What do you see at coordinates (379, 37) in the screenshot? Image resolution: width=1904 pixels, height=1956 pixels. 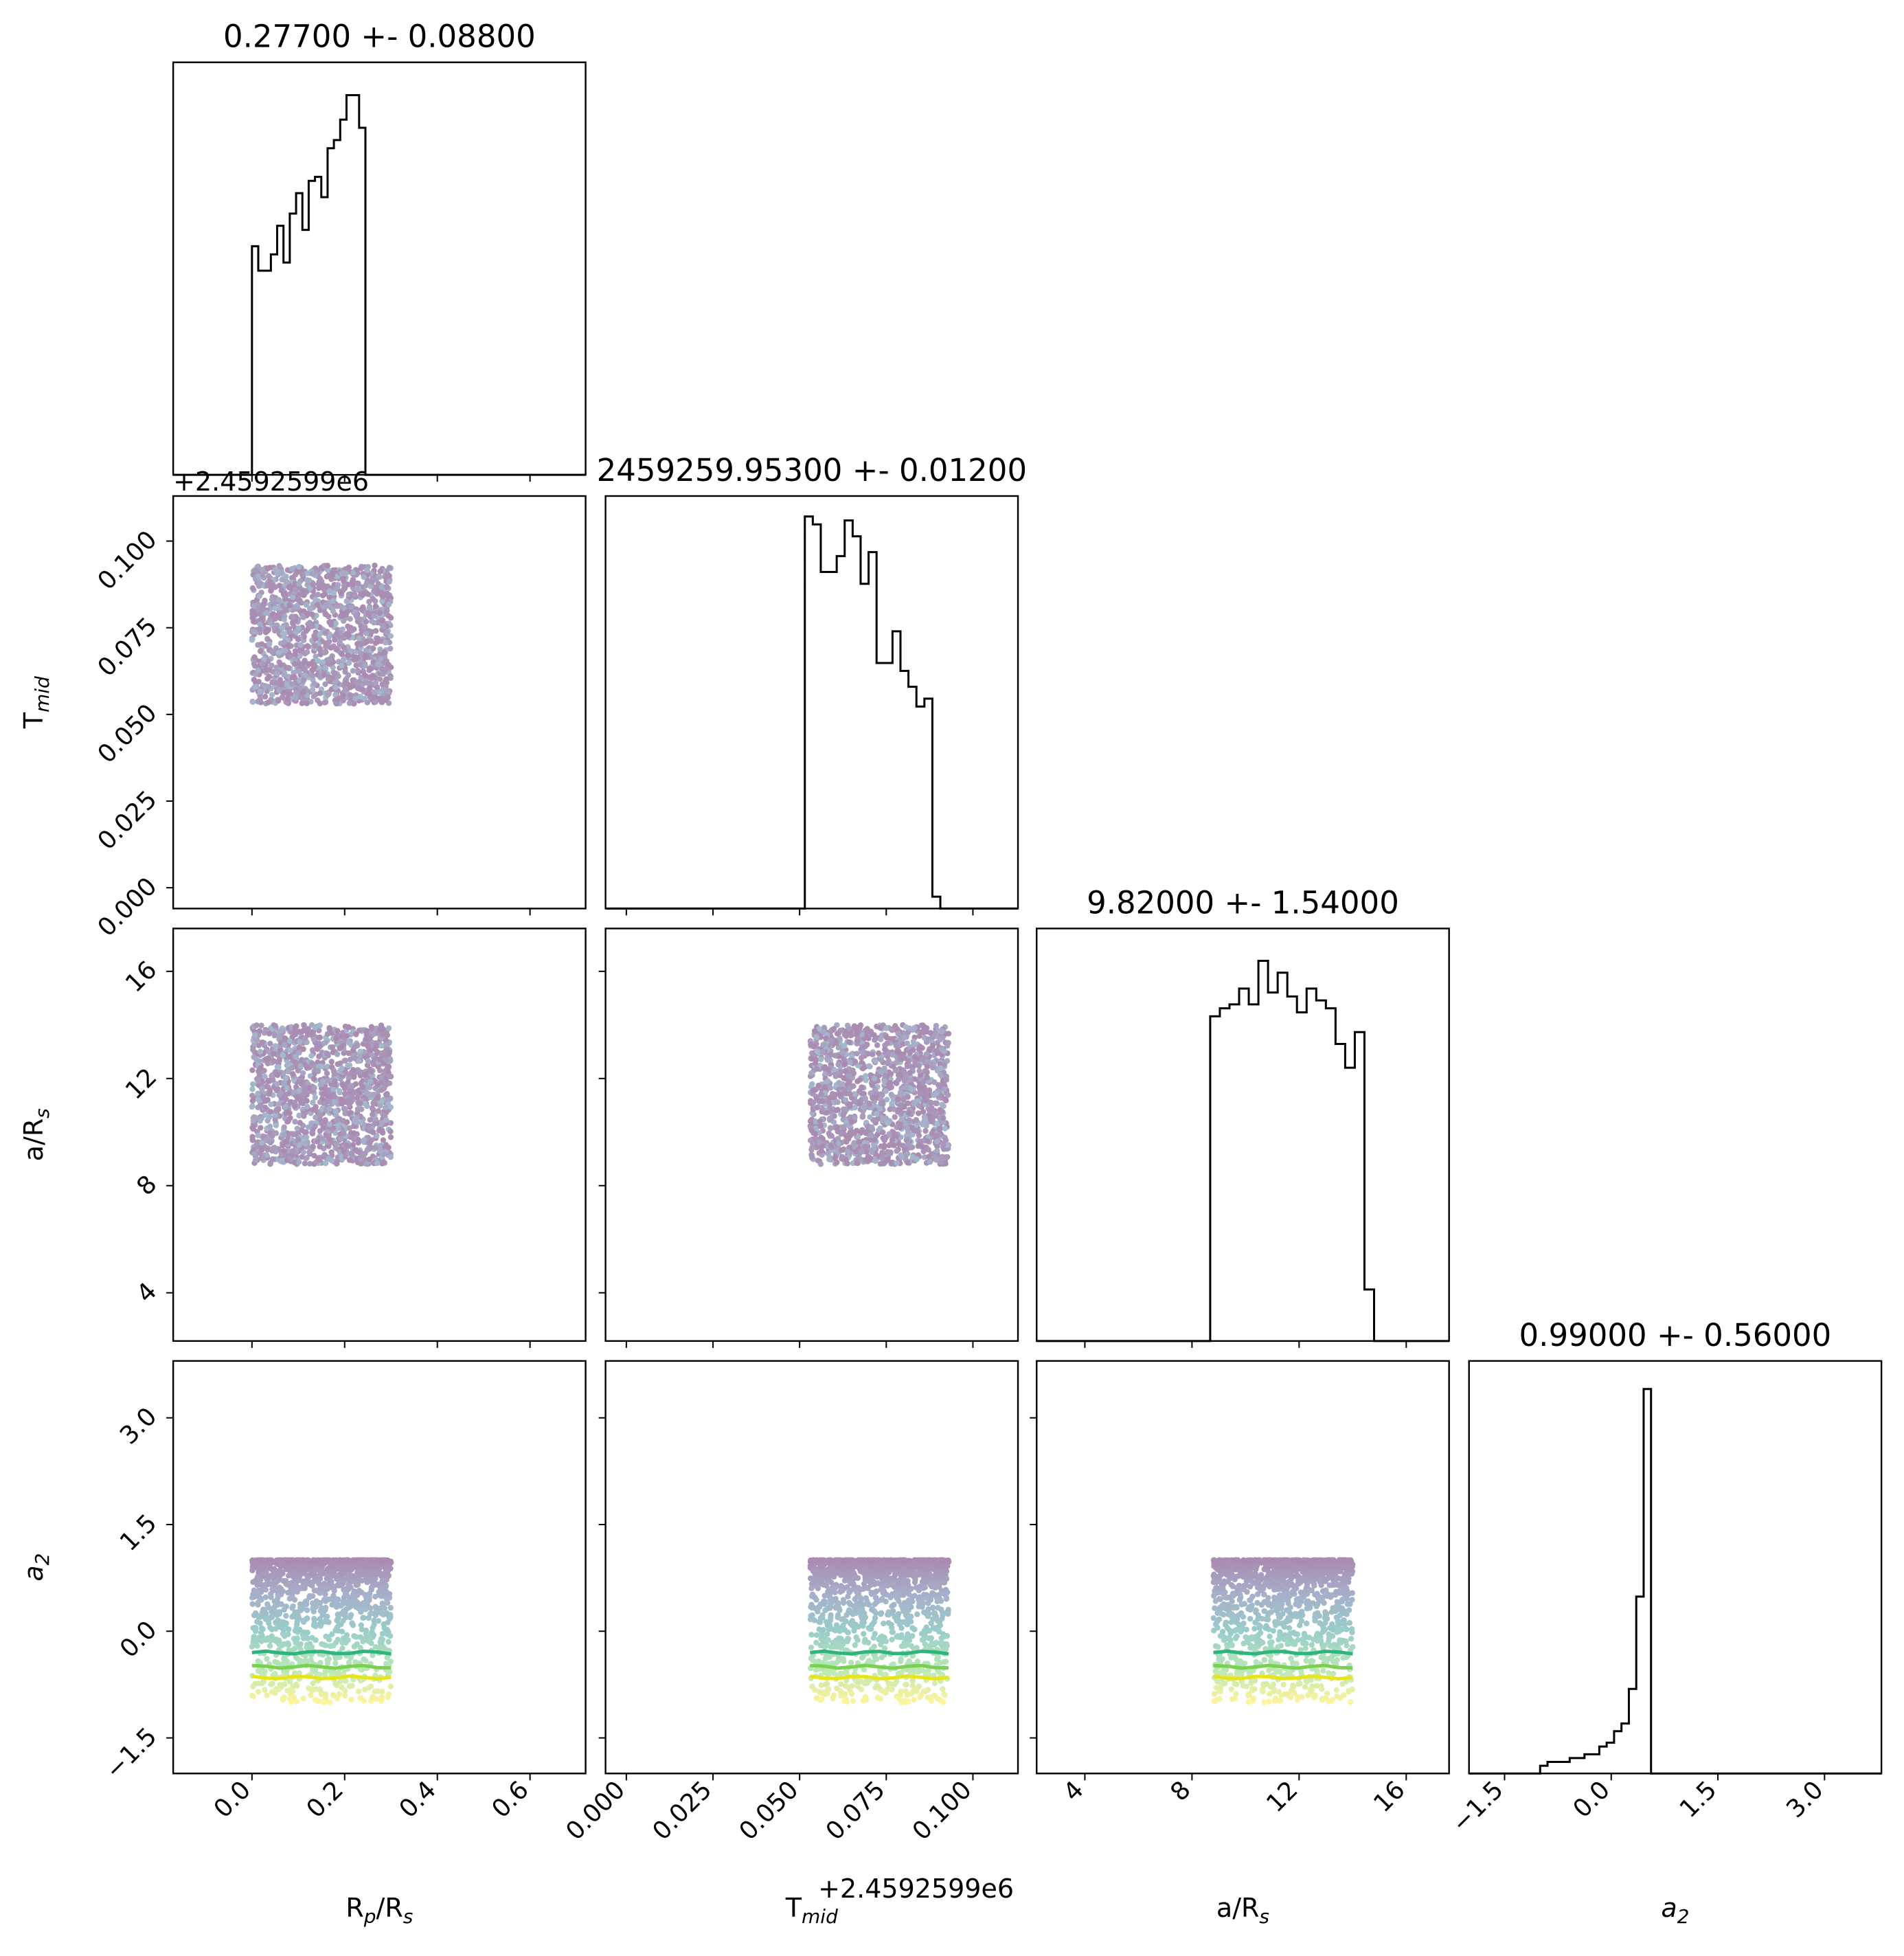 I see `histogram-title: 0.27700 +- 0.08800` at bounding box center [379, 37].